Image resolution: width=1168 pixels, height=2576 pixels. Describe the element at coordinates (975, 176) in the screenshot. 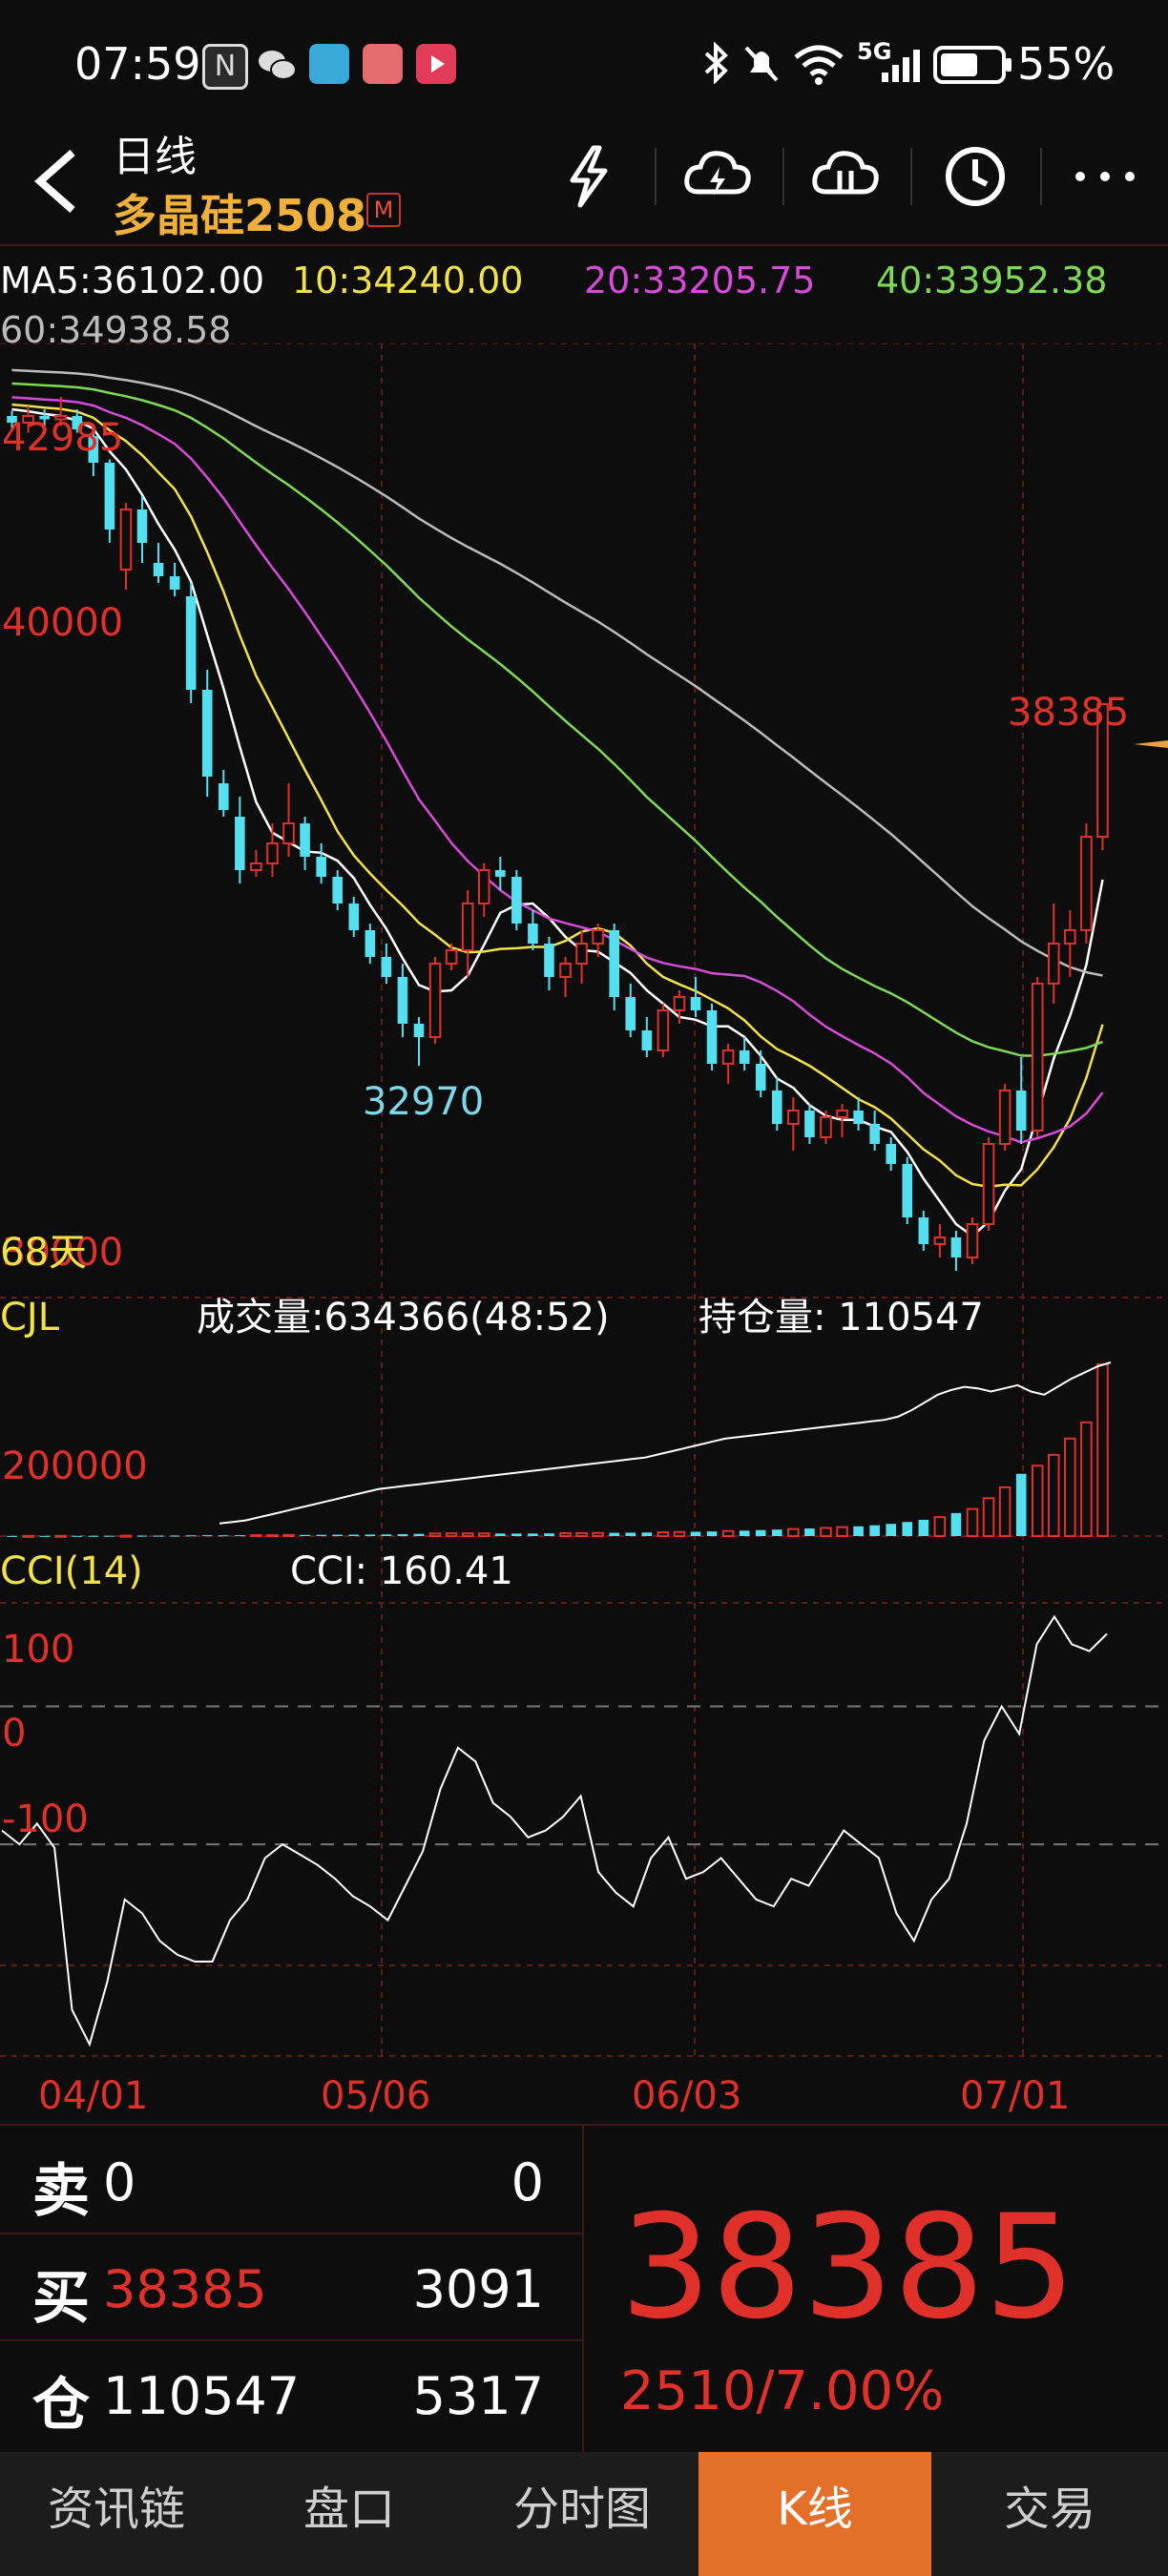

I see `clock-icon` at that location.